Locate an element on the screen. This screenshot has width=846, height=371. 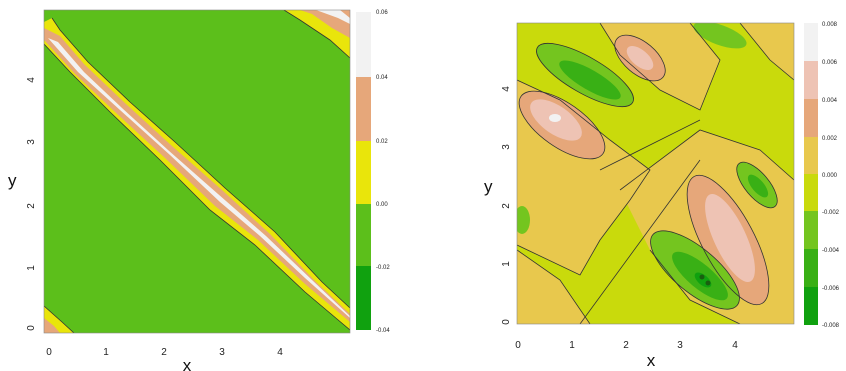
right-x-tick: 2 is located at coordinates (626, 345).